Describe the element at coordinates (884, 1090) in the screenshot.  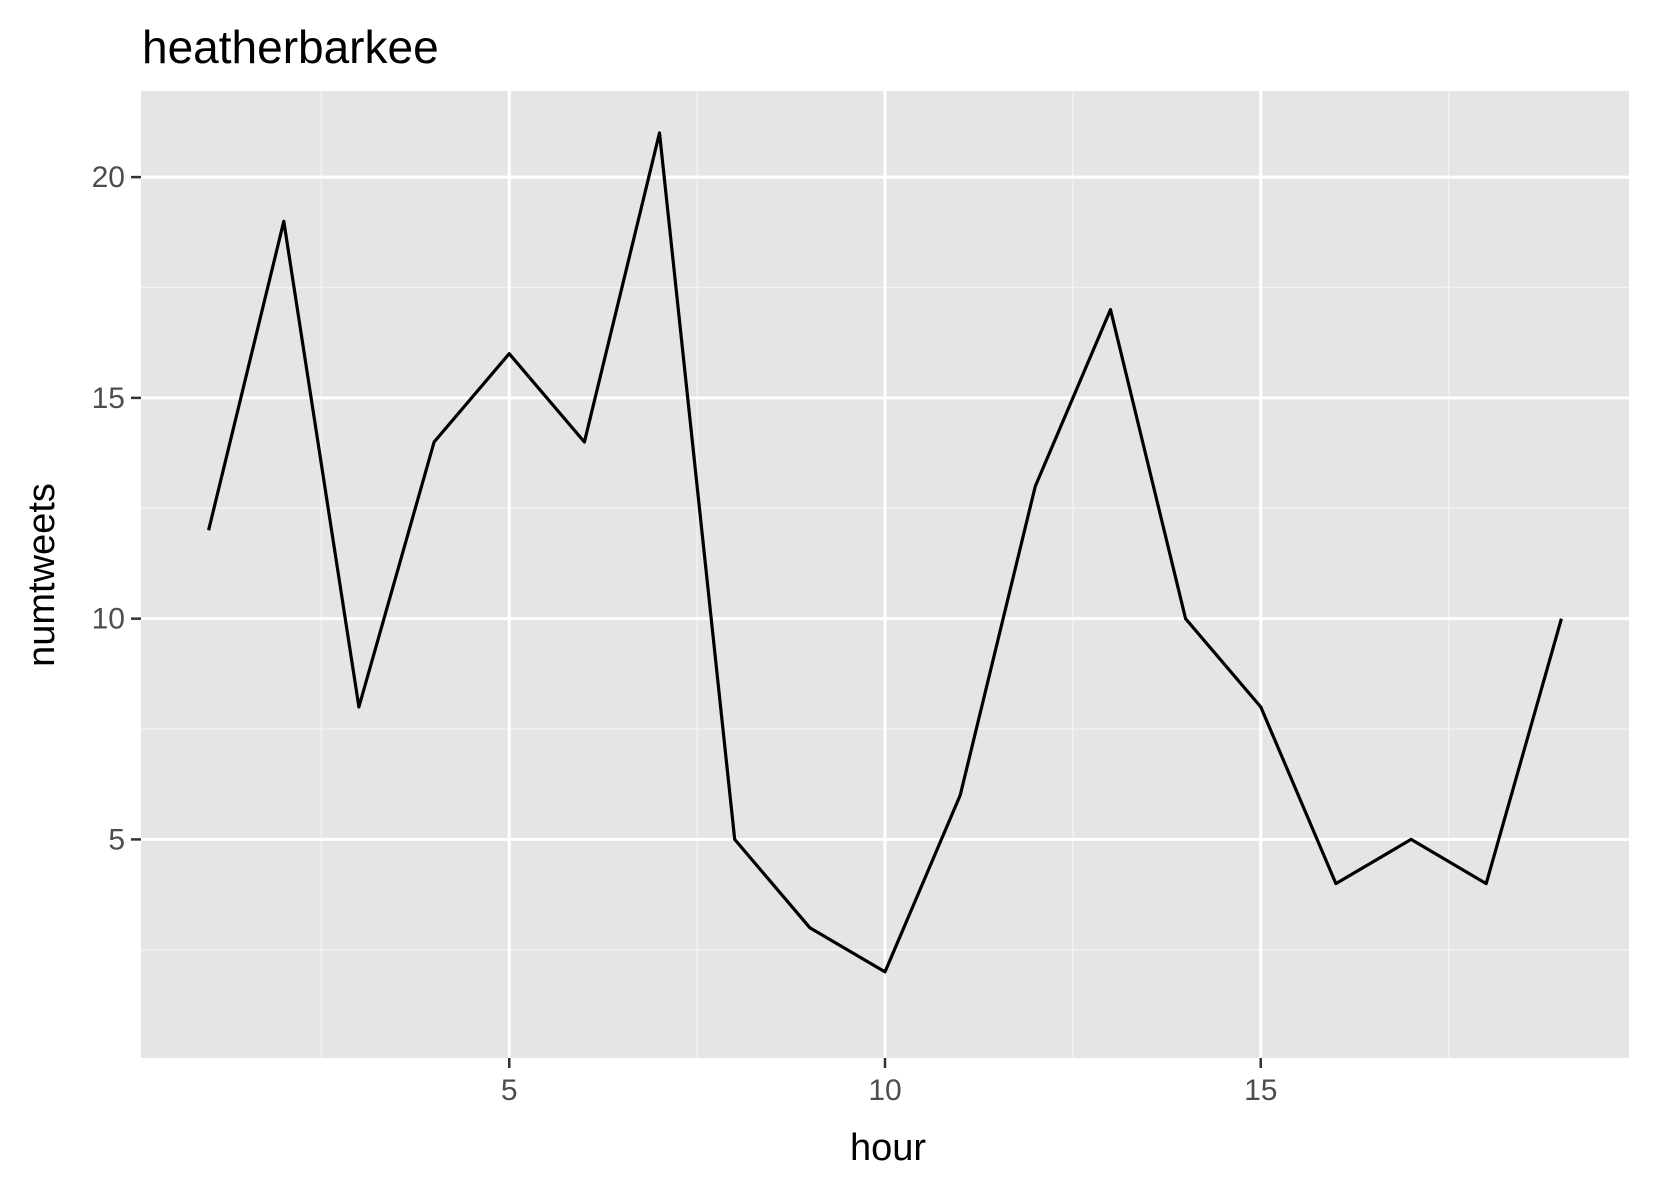
I see `x-tick-label: 10` at that location.